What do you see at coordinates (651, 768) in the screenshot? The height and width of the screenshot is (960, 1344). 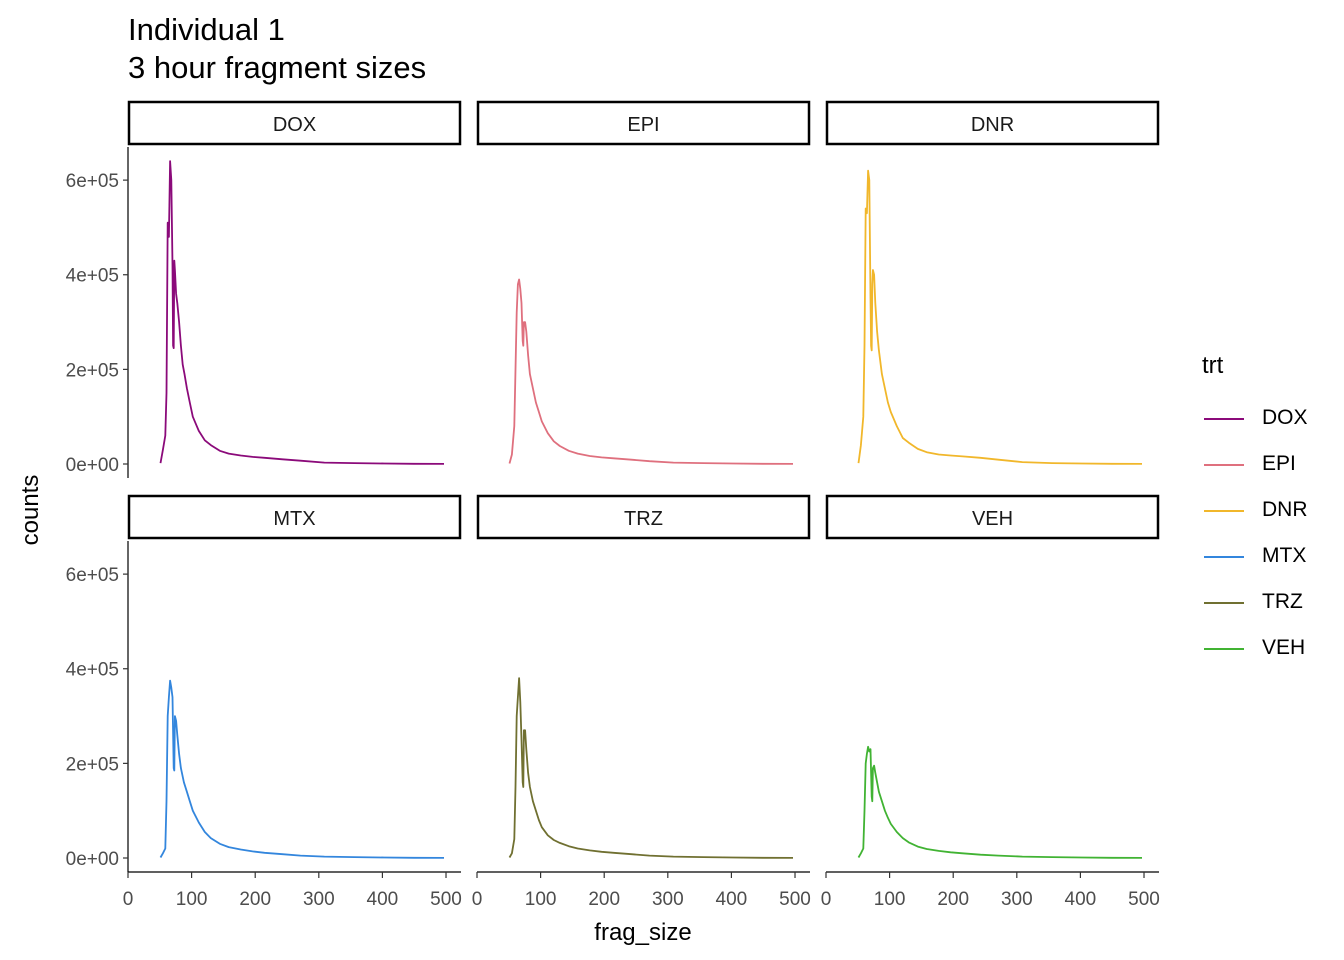 I see `series-line-TRZ` at bounding box center [651, 768].